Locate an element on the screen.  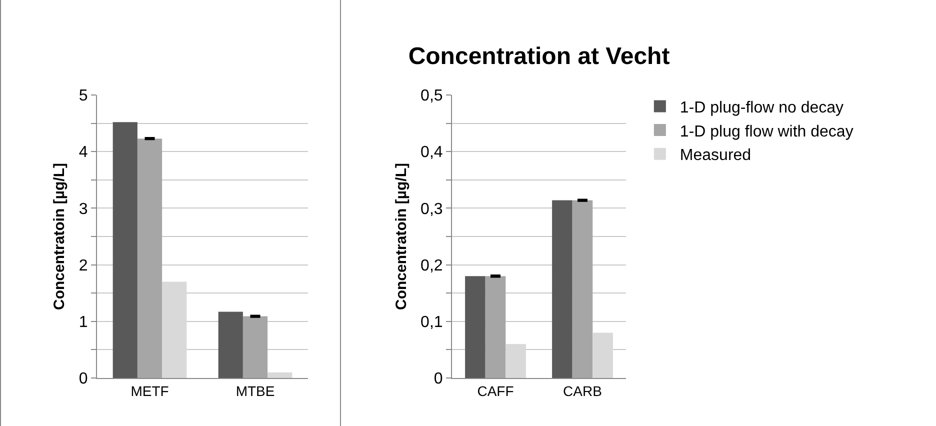
y-tick-label: 1 is located at coordinates (83, 322).